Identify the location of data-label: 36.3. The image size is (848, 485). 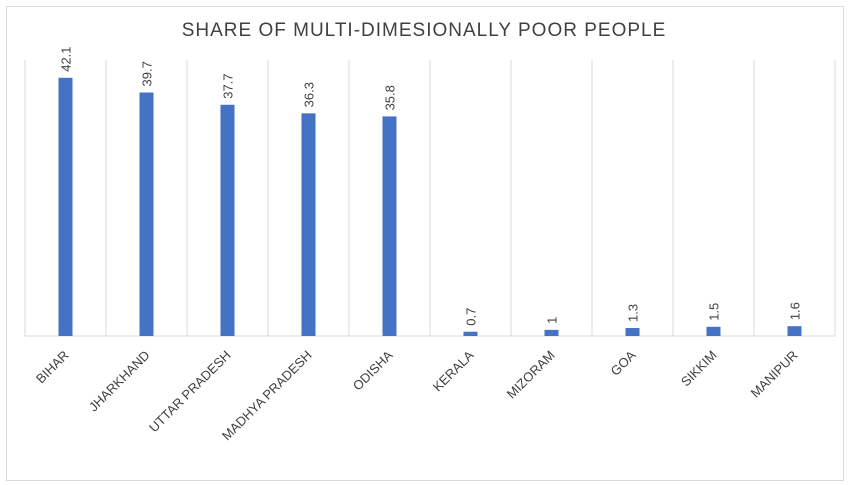
(309, 94).